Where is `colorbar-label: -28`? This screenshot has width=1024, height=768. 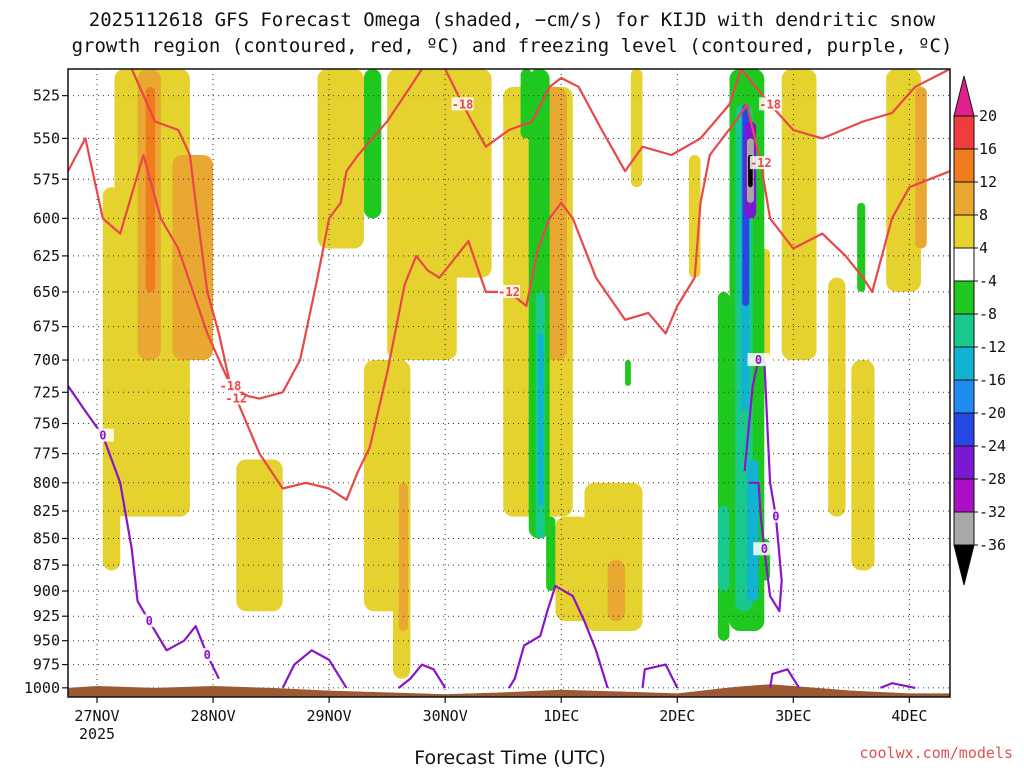
colorbar-label: -28 is located at coordinates (992, 479).